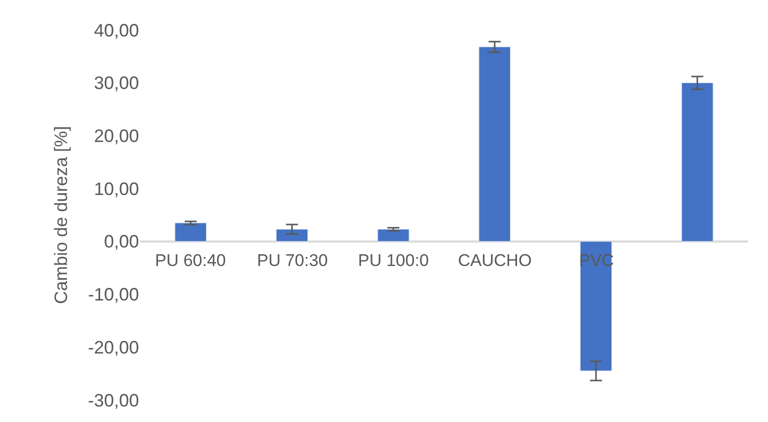 The image size is (768, 422). What do you see at coordinates (113, 400) in the screenshot?
I see `y-tick-label: -30,00` at bounding box center [113, 400].